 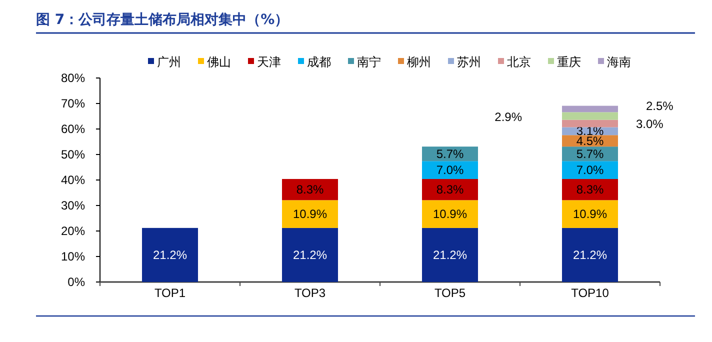 I want to click on y-tick-label: 80%, so click(x=73, y=77).